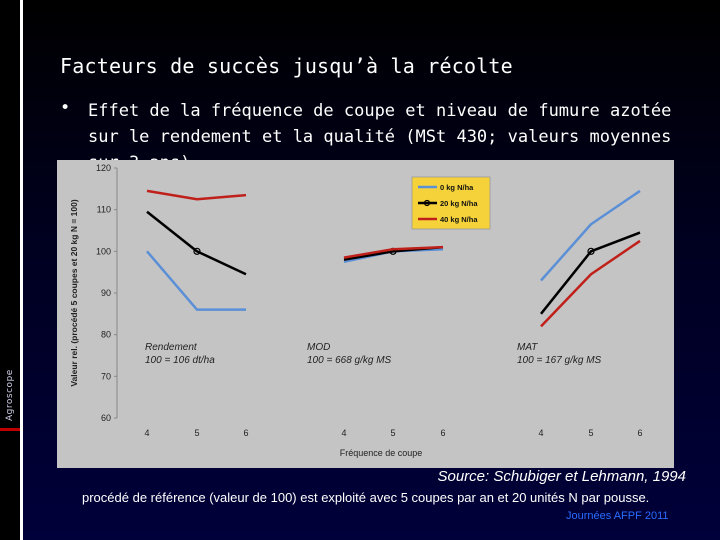 This screenshot has width=720, height=540. Describe the element at coordinates (171, 347) in the screenshot. I see `group-name-label: Rendement` at that location.